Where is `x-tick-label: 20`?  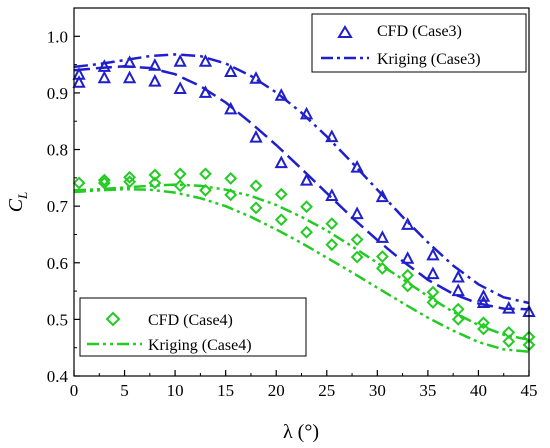 x-tick-label: 20 is located at coordinates (276, 390).